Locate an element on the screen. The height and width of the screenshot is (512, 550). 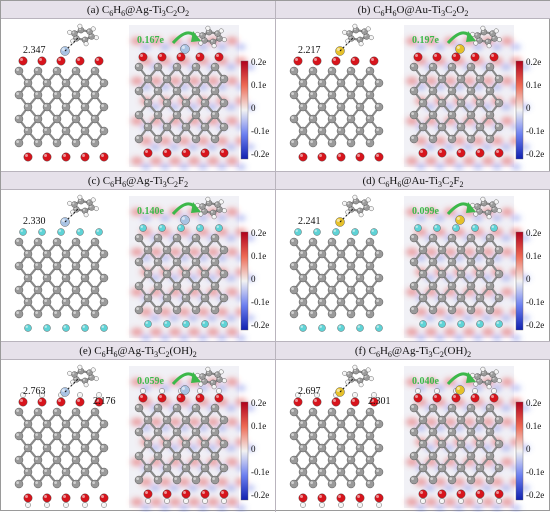
panel-title: (a) C6H6@Ag-Ti3C2O2 is located at coordinates (138, 10).